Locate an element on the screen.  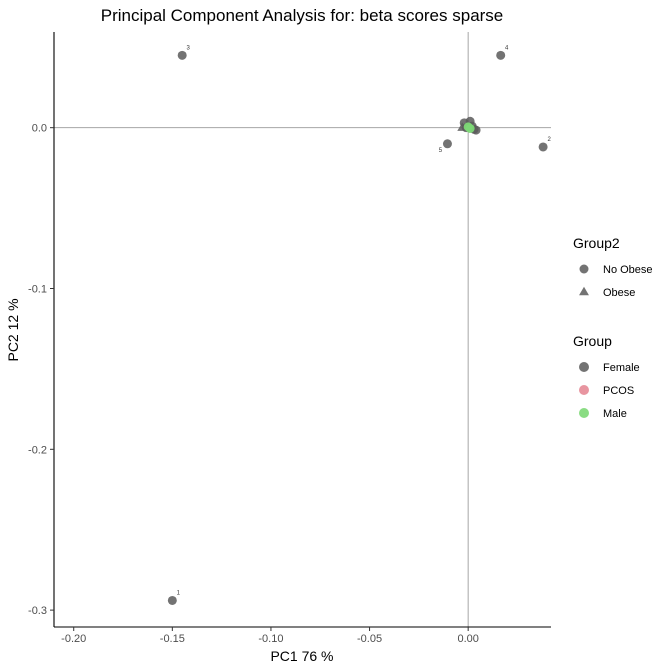
x-tick-label: -0.10 is located at coordinates (270, 639).